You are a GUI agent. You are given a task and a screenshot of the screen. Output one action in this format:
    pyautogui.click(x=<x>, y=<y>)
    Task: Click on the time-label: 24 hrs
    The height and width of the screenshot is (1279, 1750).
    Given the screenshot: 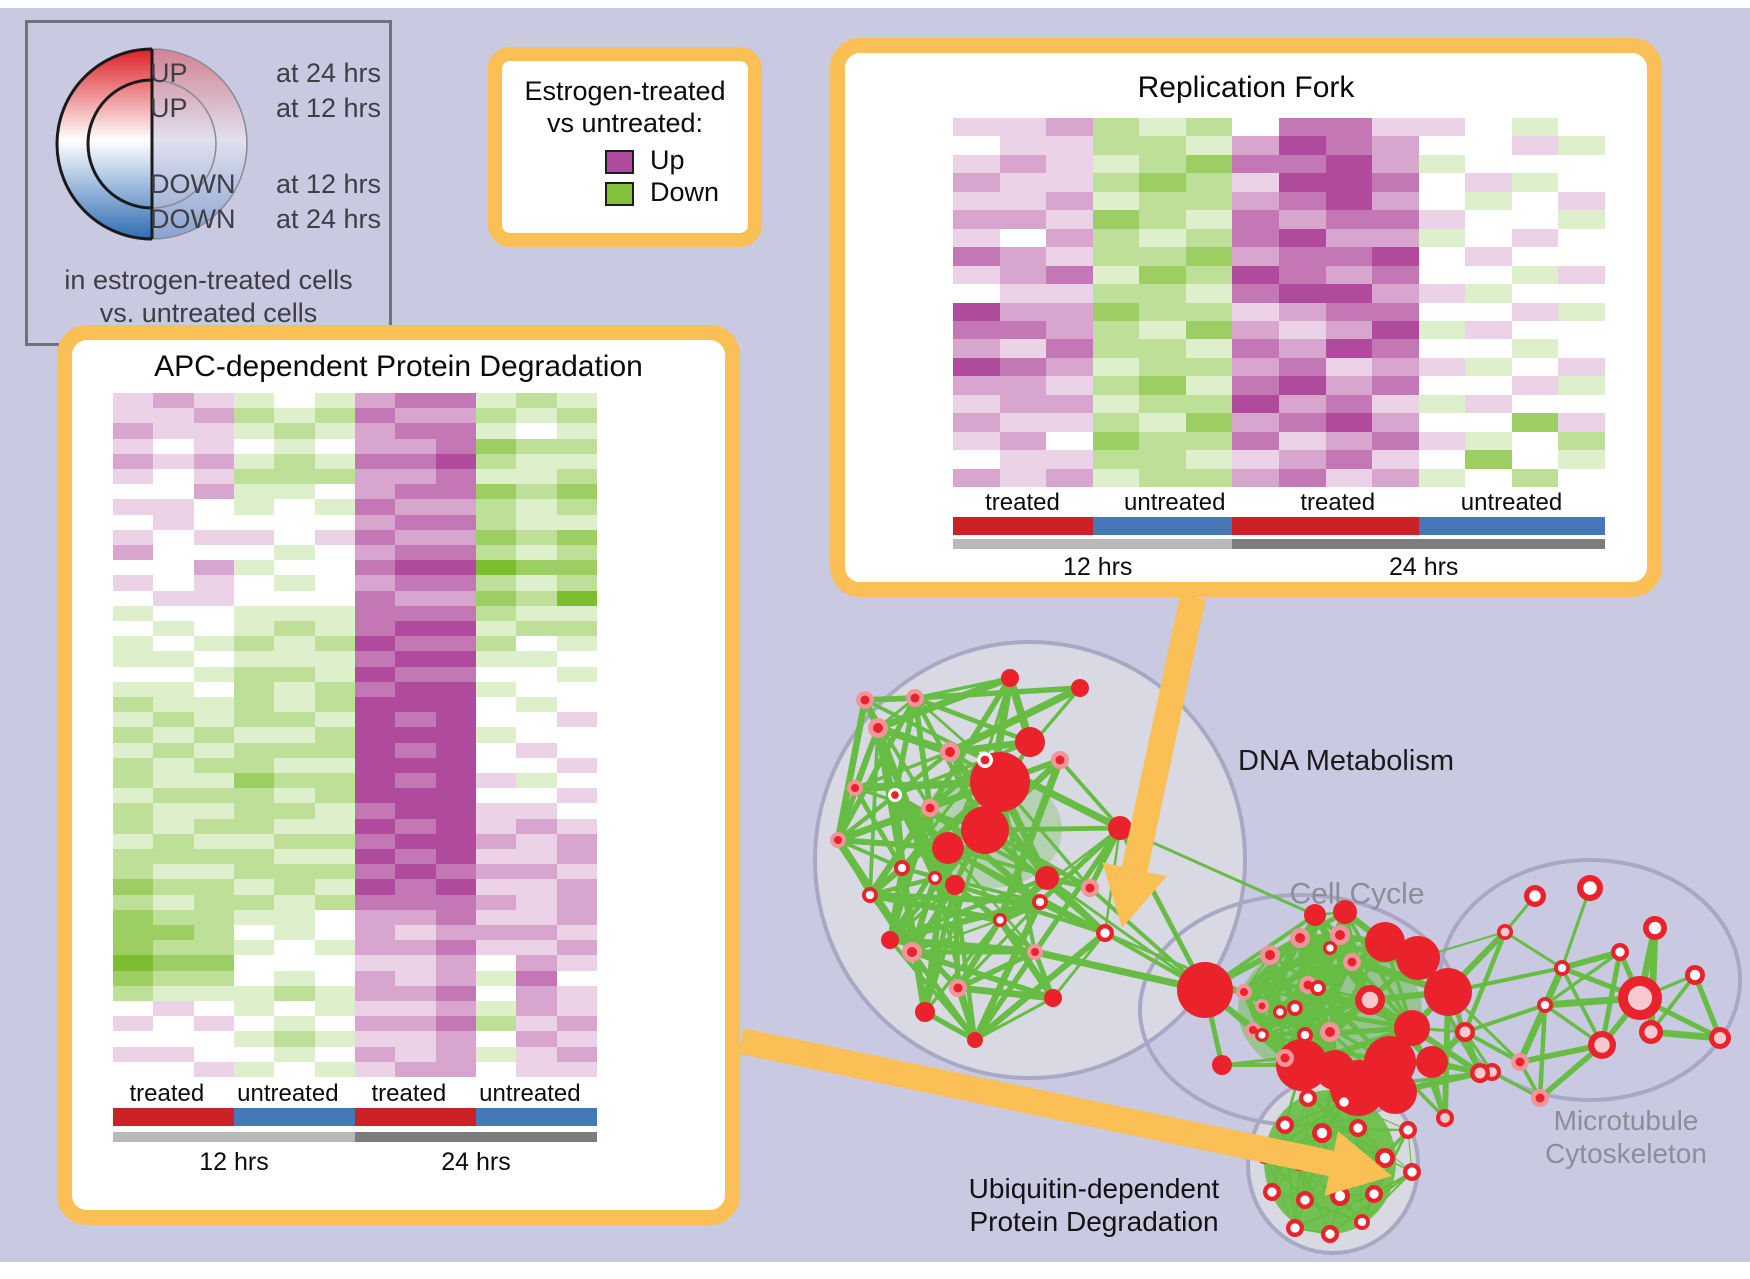 What is the action you would take?
    pyautogui.click(x=1423, y=566)
    